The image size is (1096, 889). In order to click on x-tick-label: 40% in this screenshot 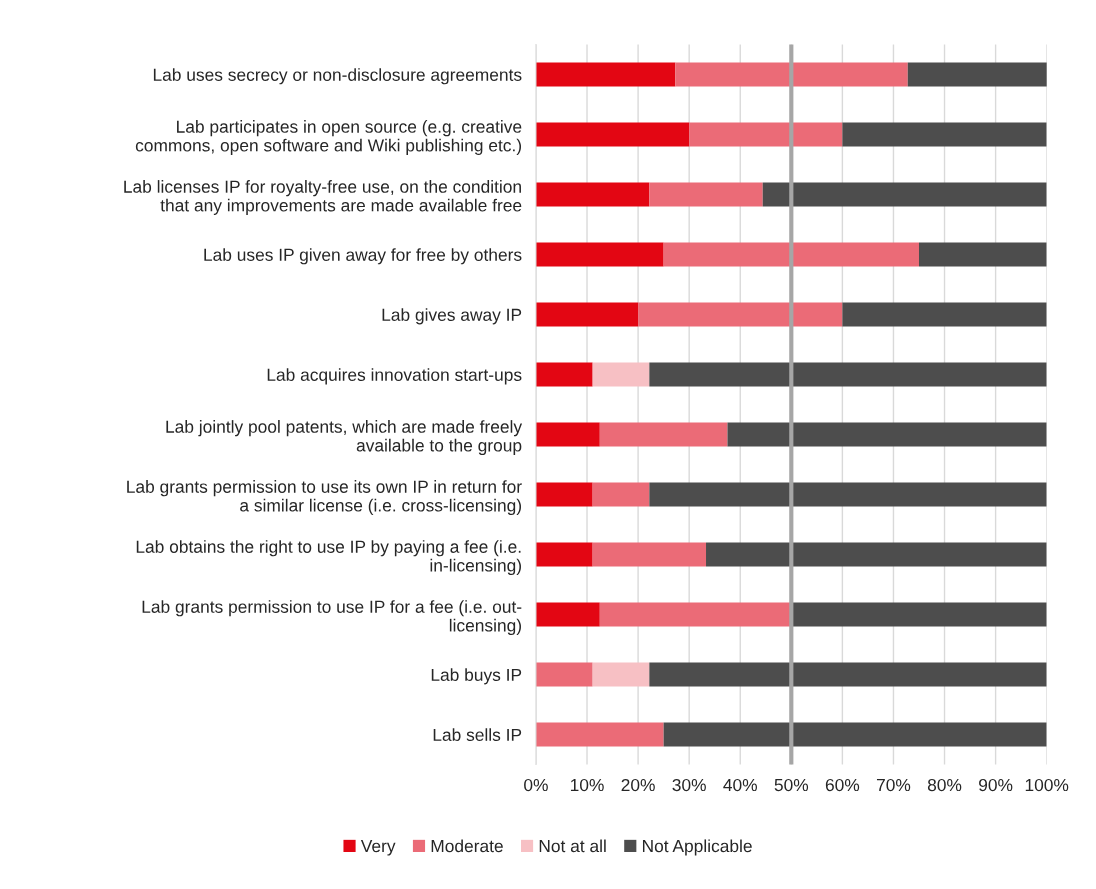, I will do `click(740, 785)`.